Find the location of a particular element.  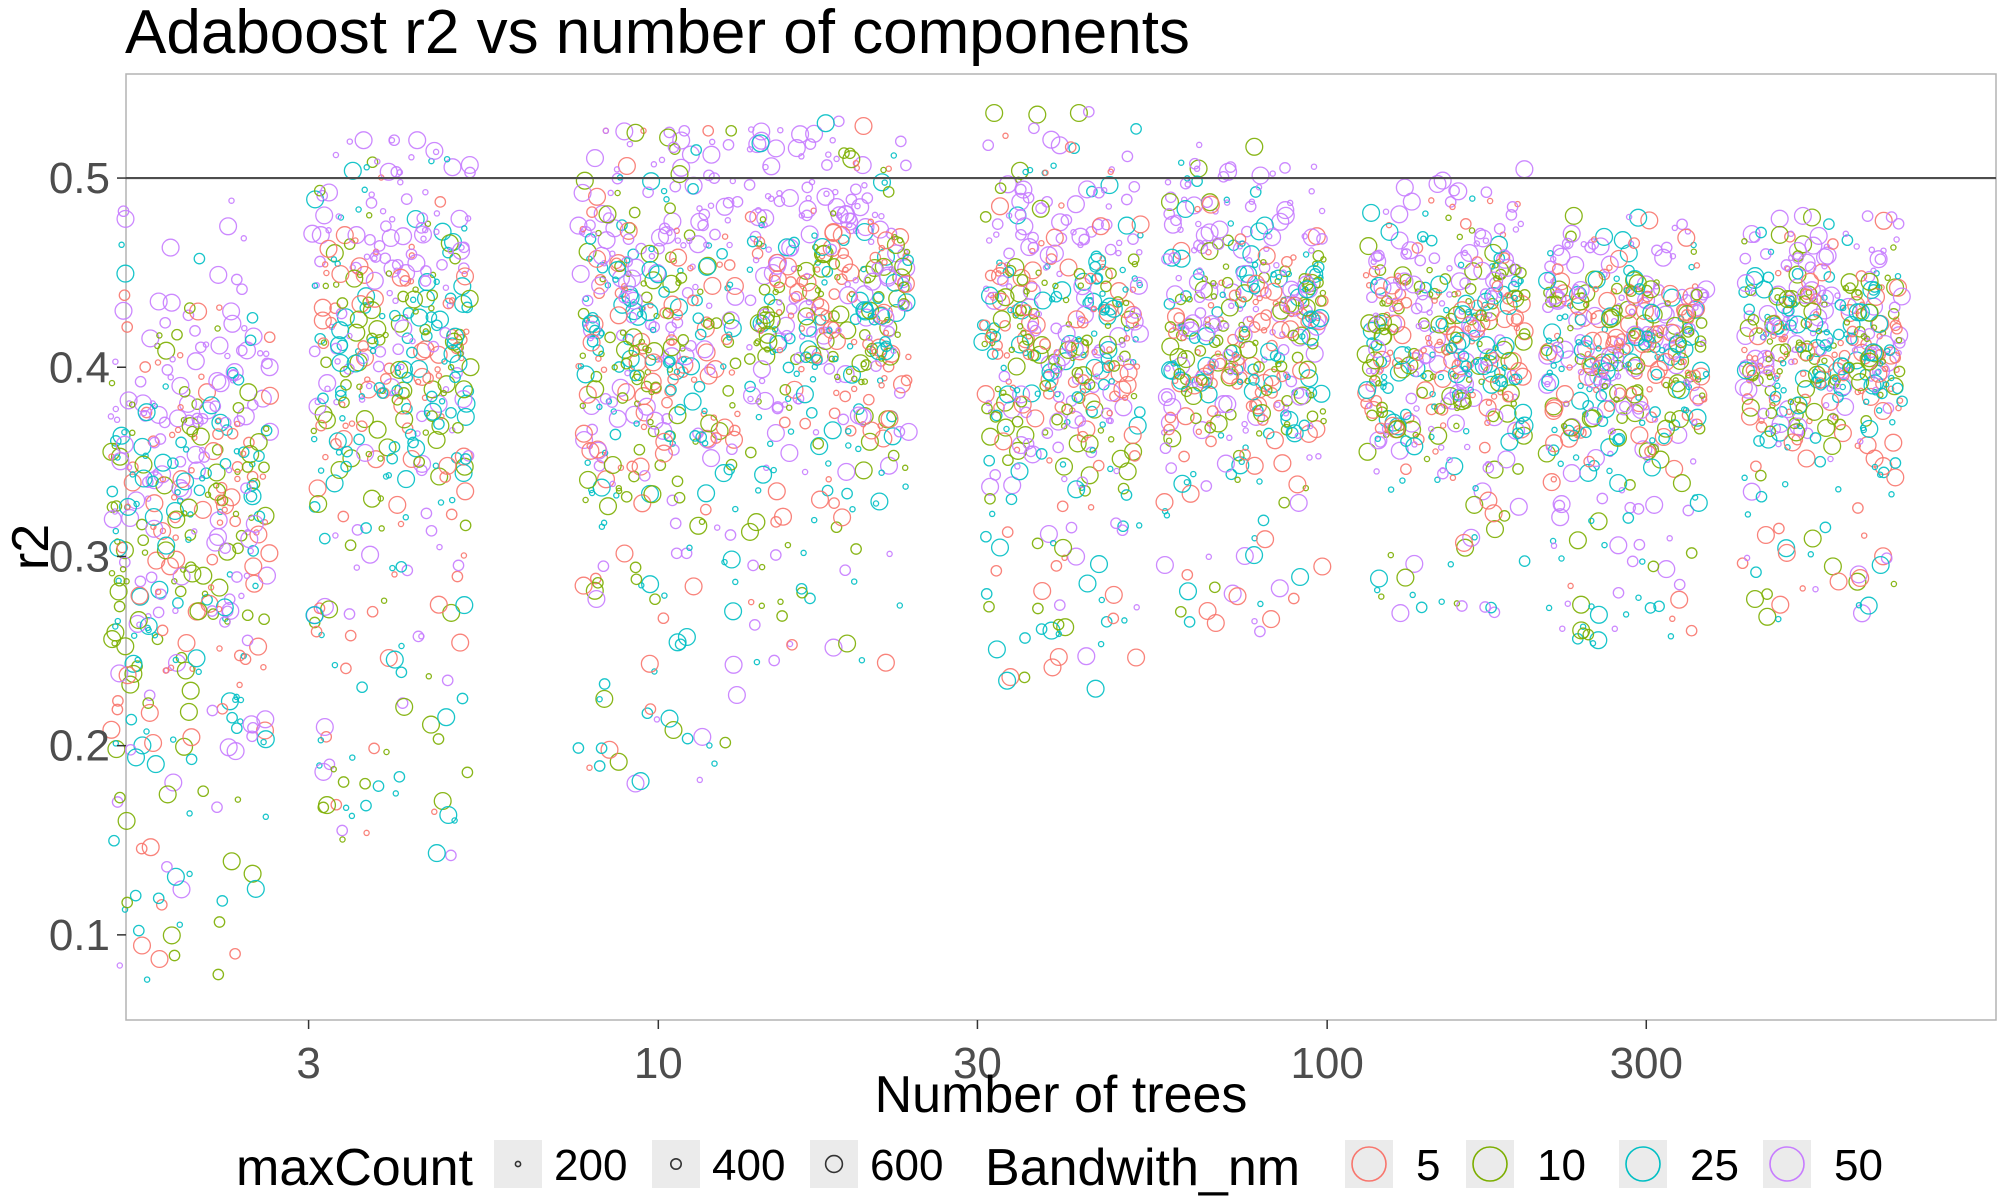

color-legend-title: Bandwith_nm is located at coordinates (1142, 1168).